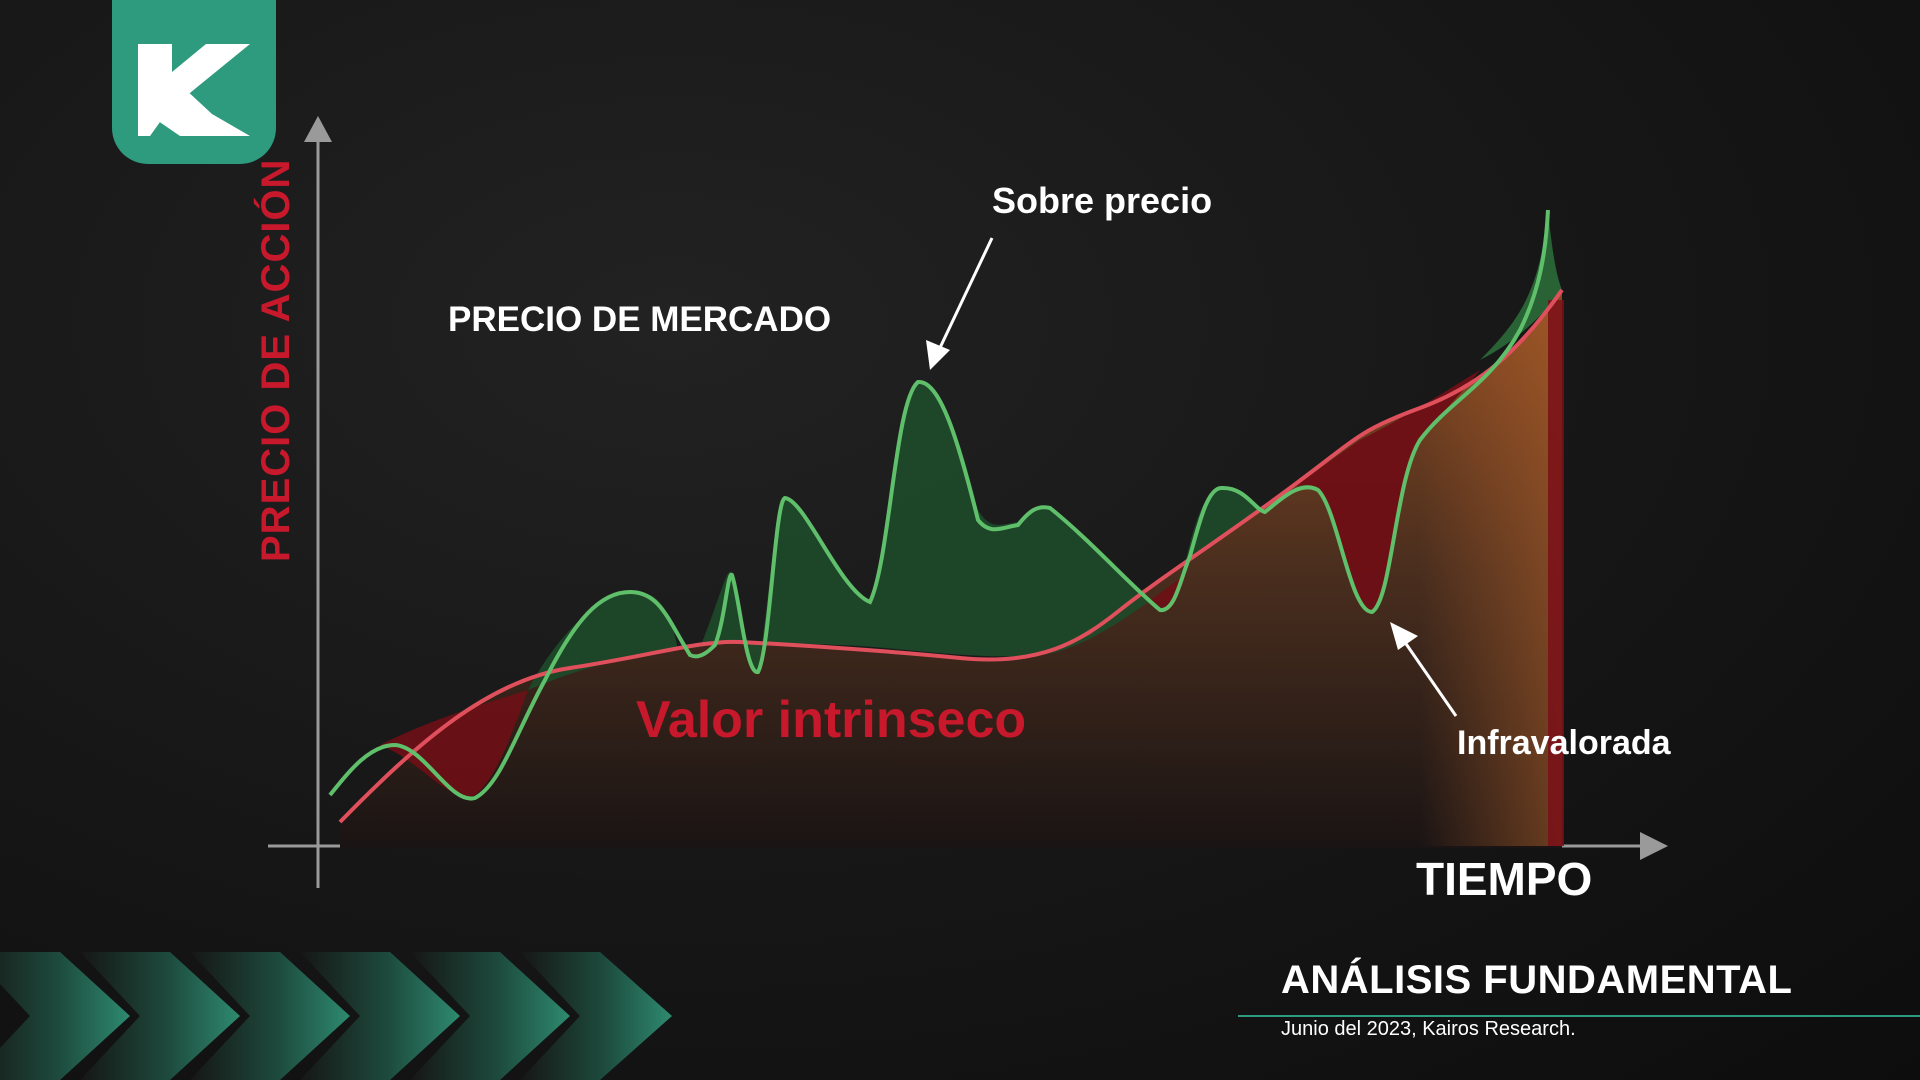 This screenshot has height=1080, width=1920. What do you see at coordinates (1556, 573) in the screenshot?
I see `undervalued-edge-band` at bounding box center [1556, 573].